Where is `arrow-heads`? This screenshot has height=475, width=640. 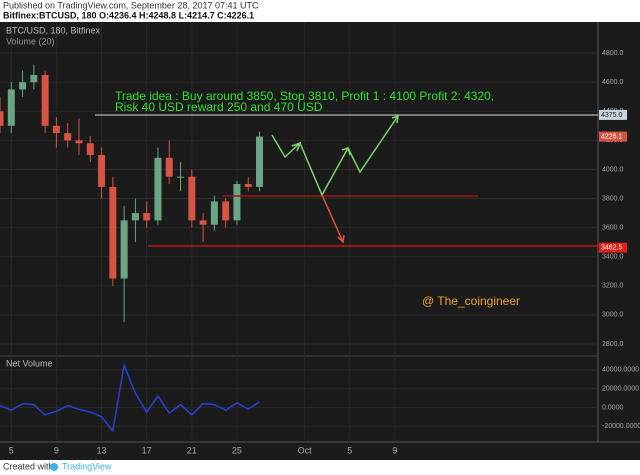 arrow-heads is located at coordinates (345, 135).